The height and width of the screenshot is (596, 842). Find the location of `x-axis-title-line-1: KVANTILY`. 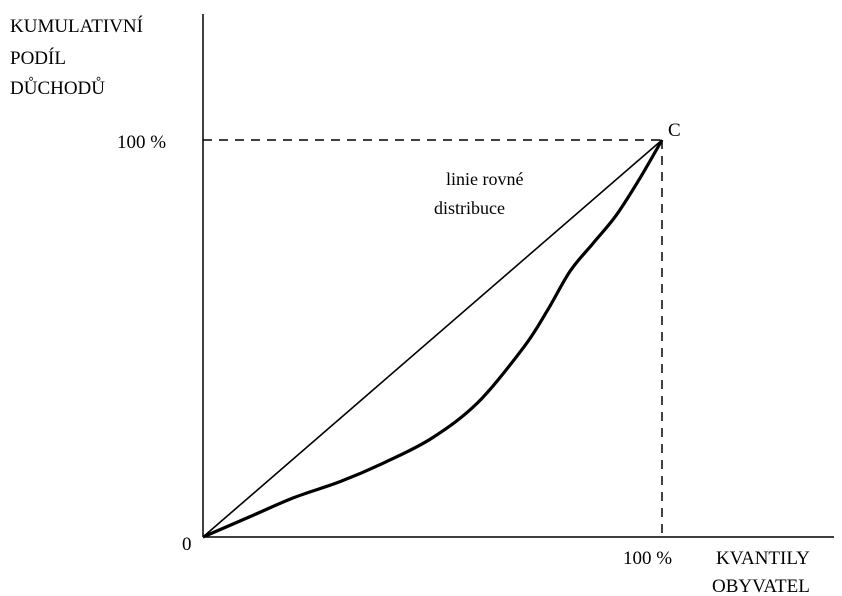

x-axis-title-line-1: KVANTILY is located at coordinates (763, 558).